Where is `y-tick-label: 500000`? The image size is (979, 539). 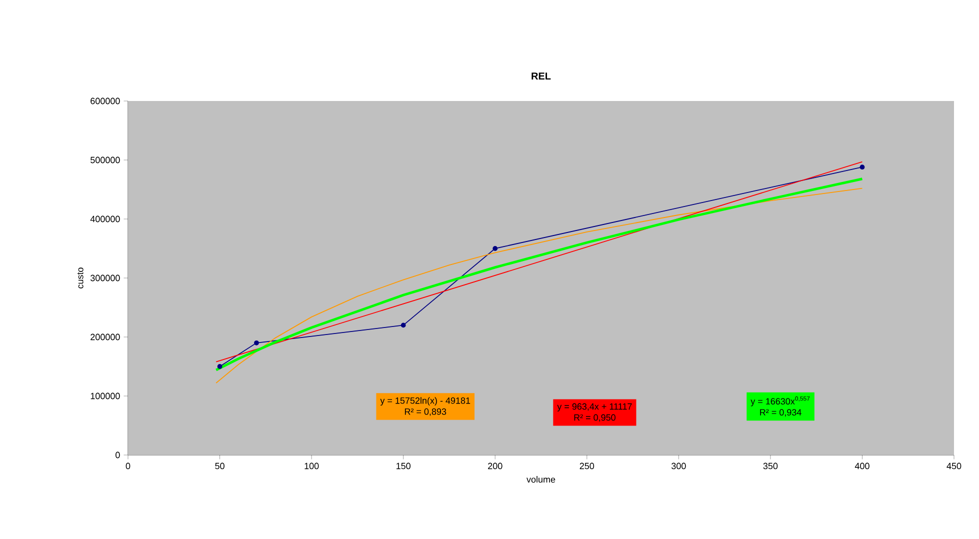 y-tick-label: 500000 is located at coordinates (105, 160).